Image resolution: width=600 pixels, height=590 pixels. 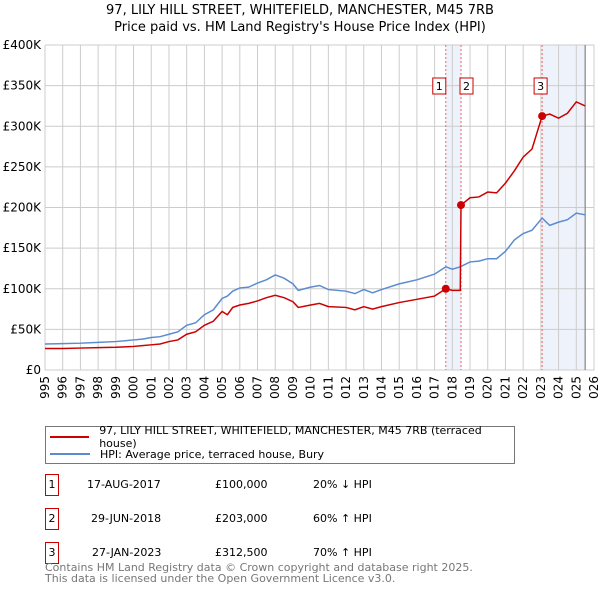 What do you see at coordinates (63, 388) in the screenshot?
I see `x-tick-label: 1996` at bounding box center [63, 388].